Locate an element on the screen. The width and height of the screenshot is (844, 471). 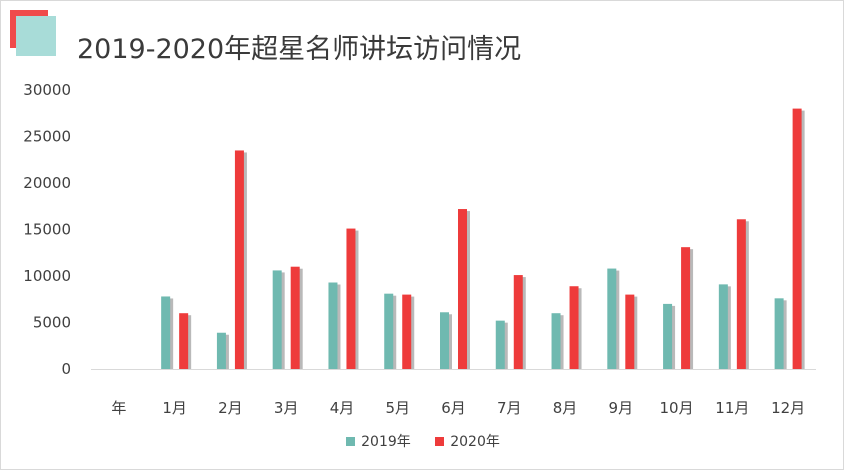
y-tick-label: 10000 is located at coordinates (47, 276).